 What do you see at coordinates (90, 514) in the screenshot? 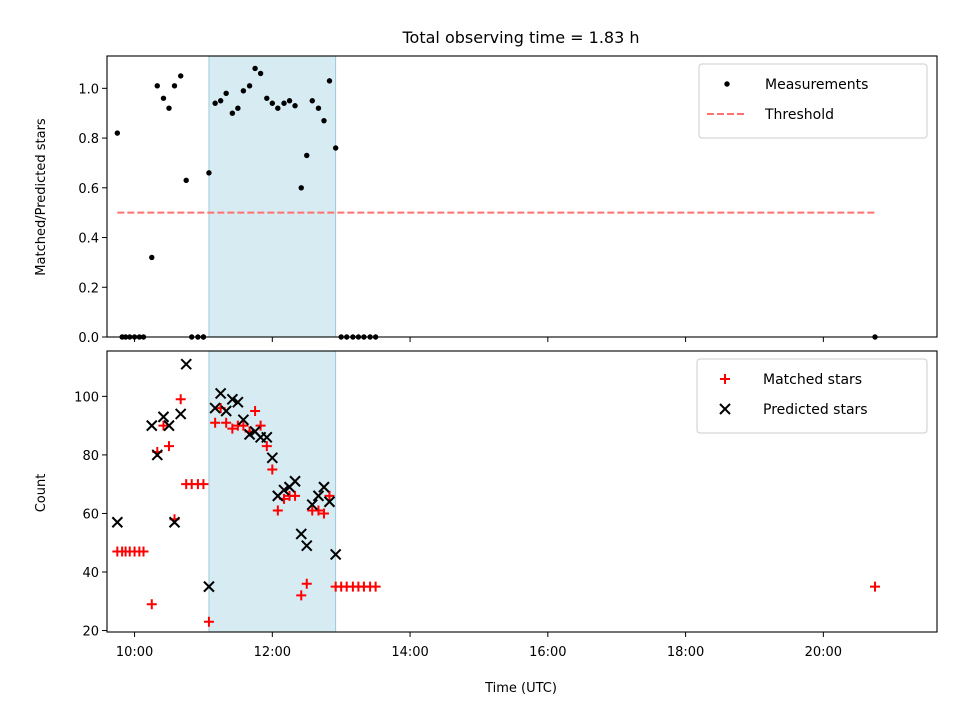
I see `y-tick-label: 60` at bounding box center [90, 514].